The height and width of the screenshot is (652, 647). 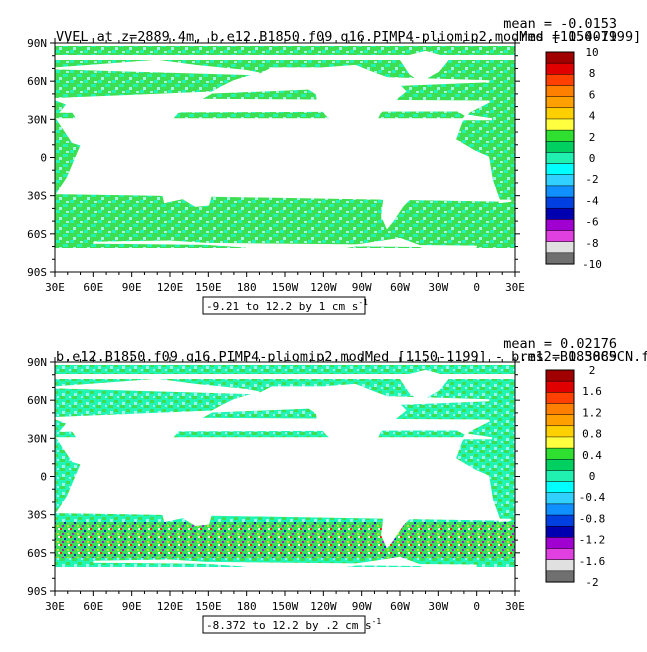 What do you see at coordinates (592, 540) in the screenshot?
I see `colorbar-label: -1.2` at bounding box center [592, 540].